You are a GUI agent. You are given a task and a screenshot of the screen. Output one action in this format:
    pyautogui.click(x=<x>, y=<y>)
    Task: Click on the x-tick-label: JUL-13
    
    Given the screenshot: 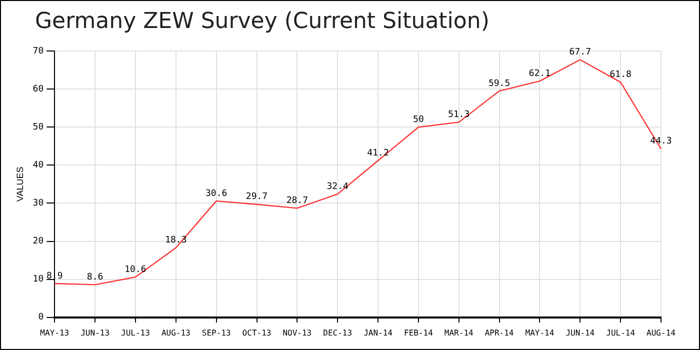 What is the action you would take?
    pyautogui.click(x=135, y=333)
    